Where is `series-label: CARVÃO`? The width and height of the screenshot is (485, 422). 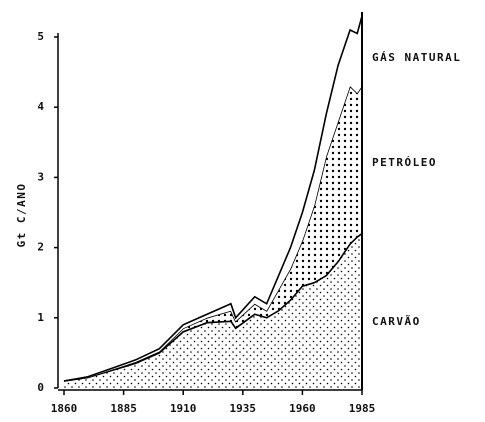
series-label: CARVÃO is located at coordinates (396, 321).